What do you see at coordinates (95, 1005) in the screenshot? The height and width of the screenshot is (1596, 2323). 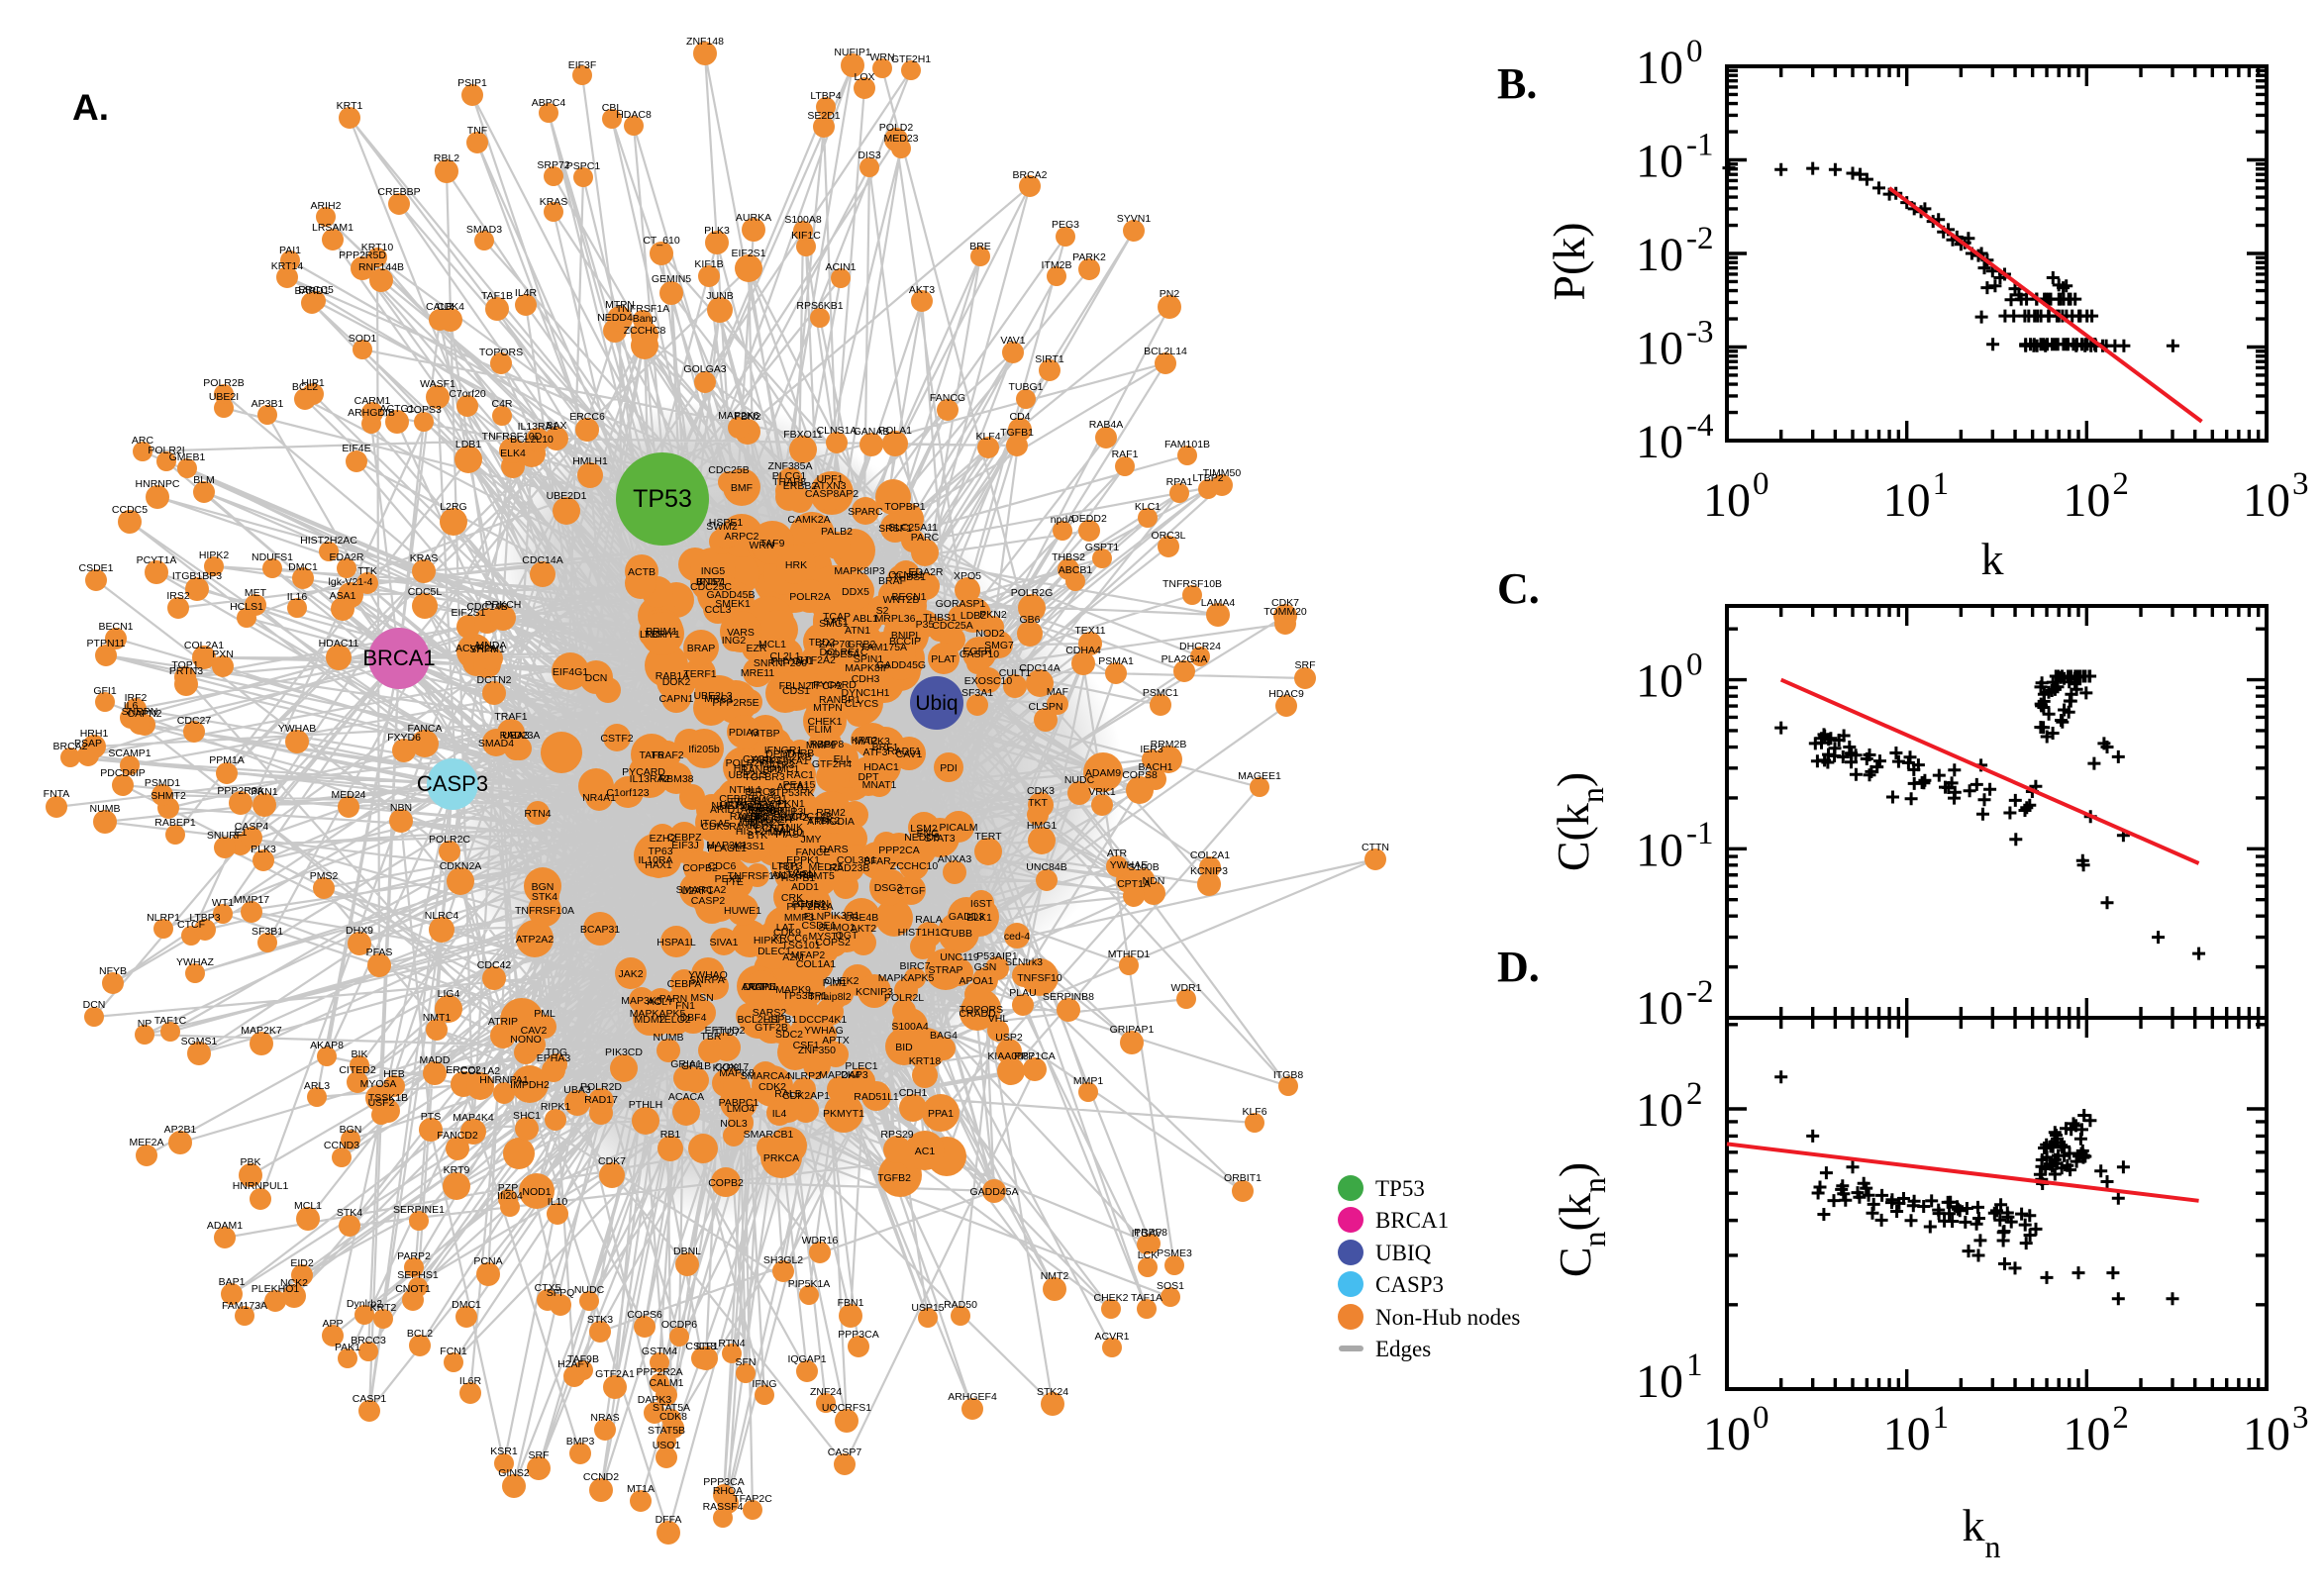 I see `svg-text: DCN` at bounding box center [95, 1005].